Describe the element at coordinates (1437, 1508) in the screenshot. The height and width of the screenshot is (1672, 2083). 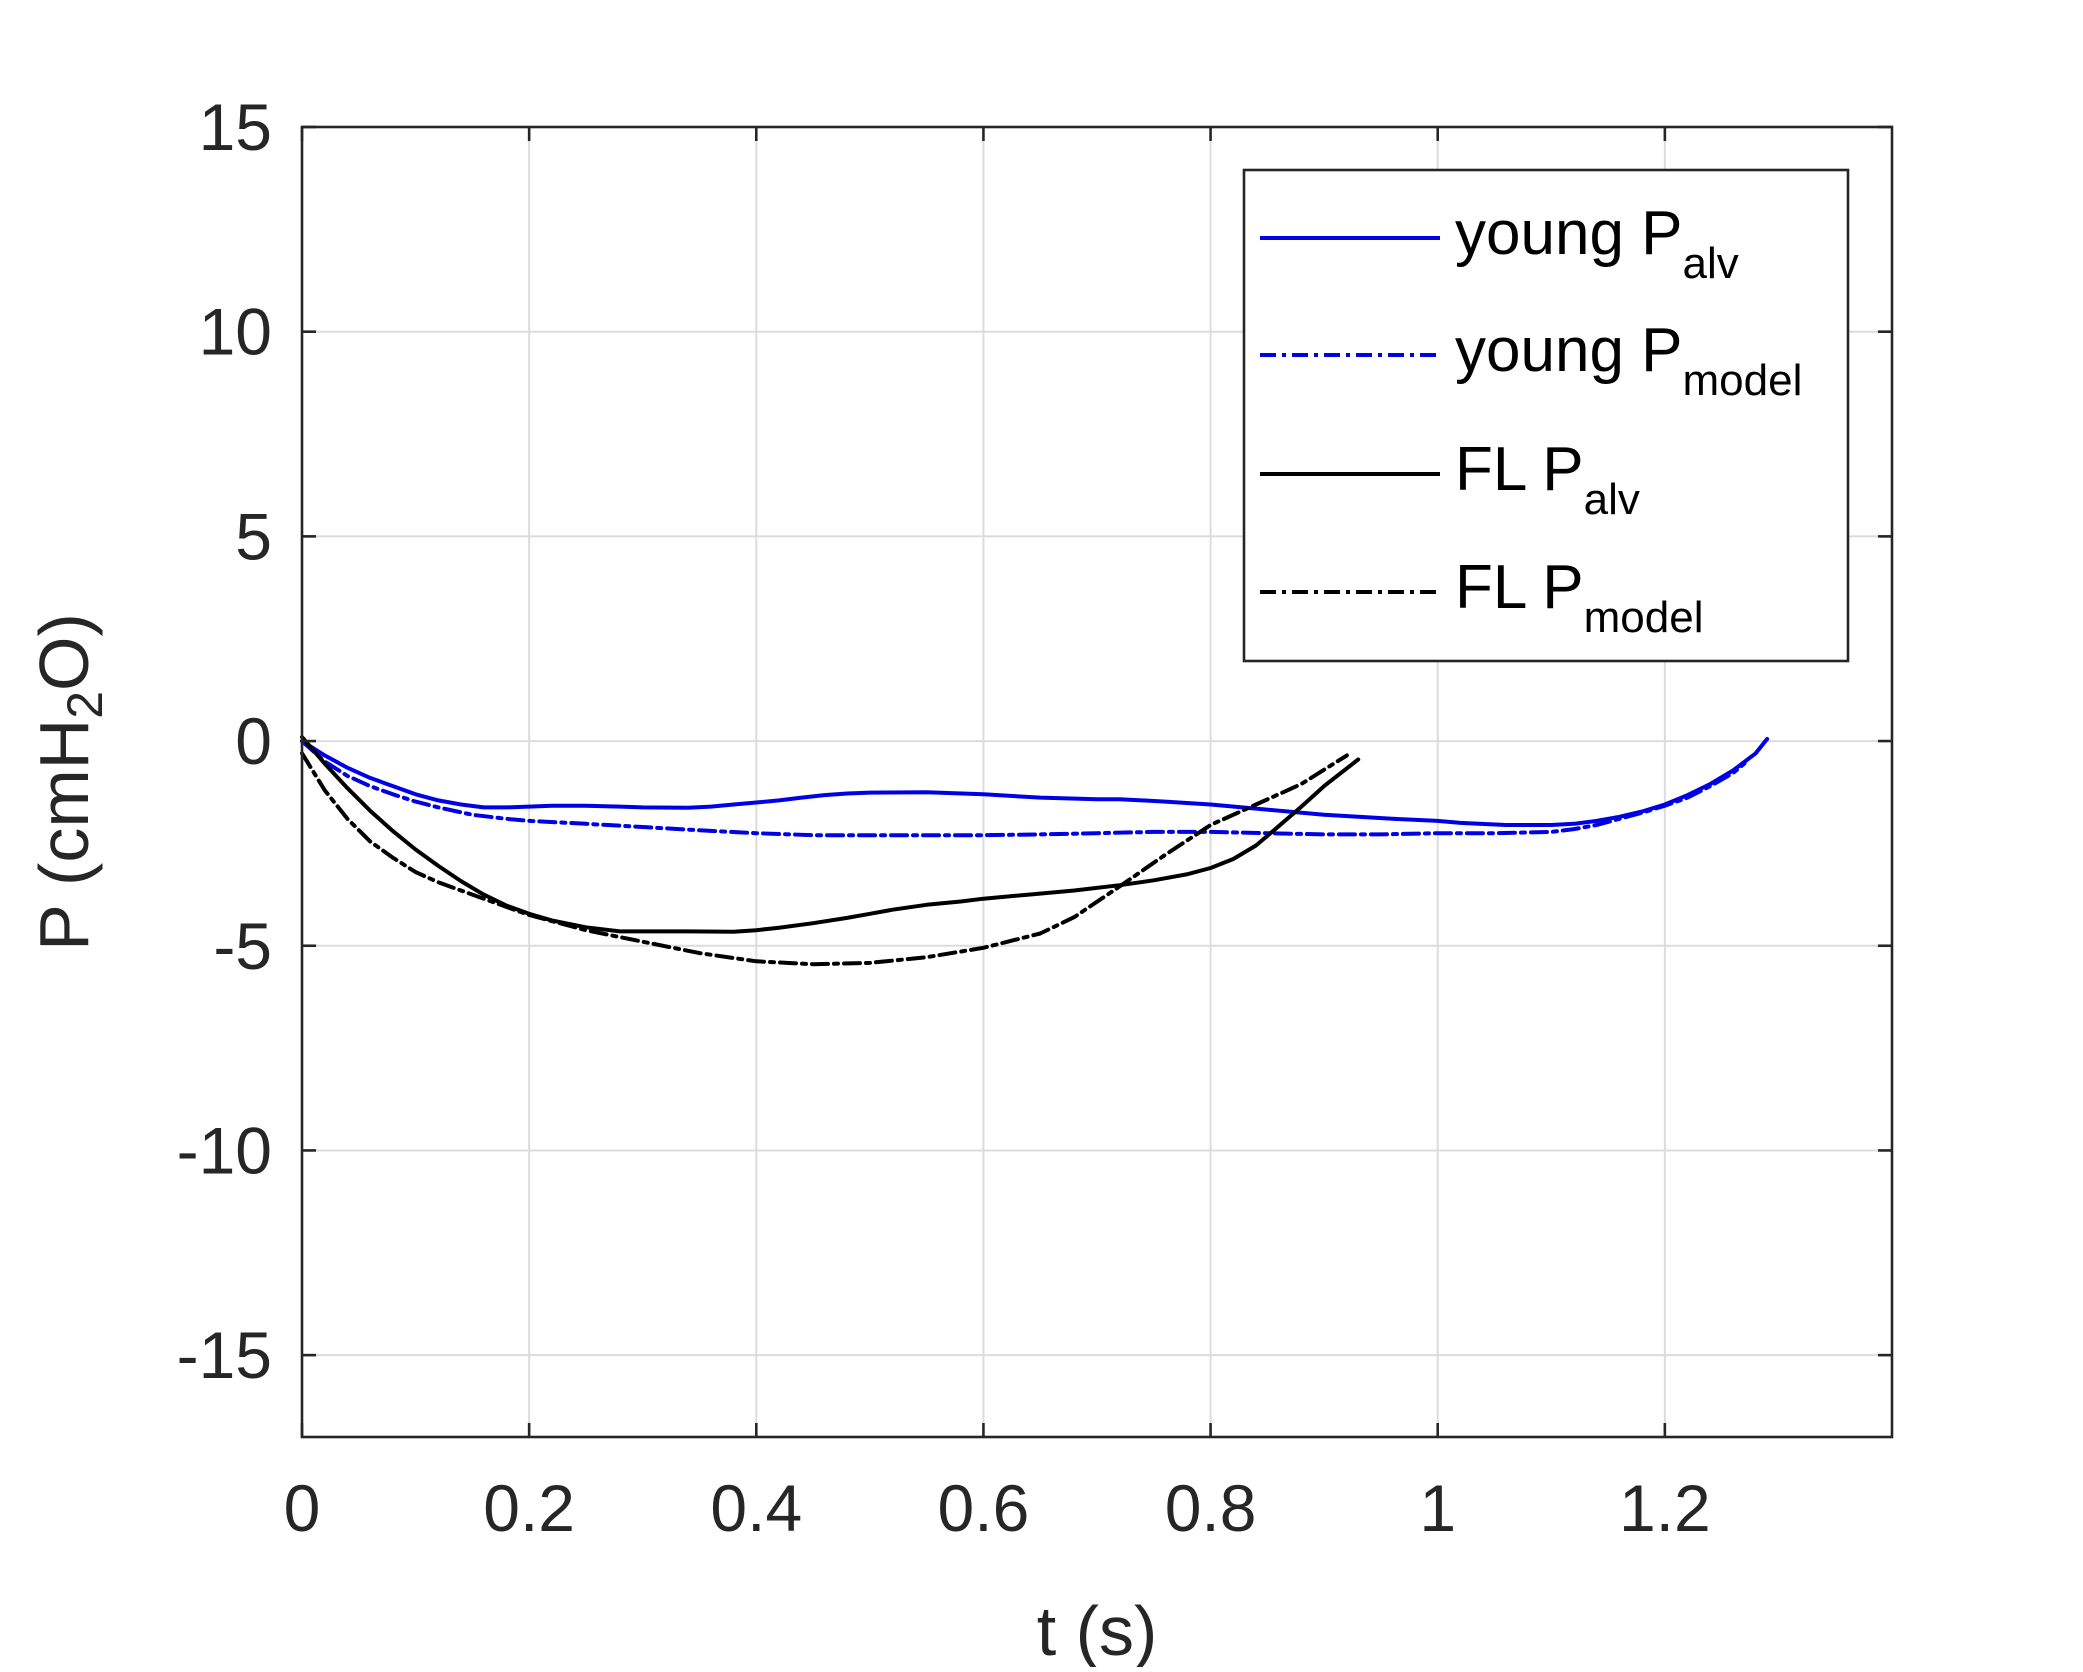
I see `x-tick-label: 1` at that location.